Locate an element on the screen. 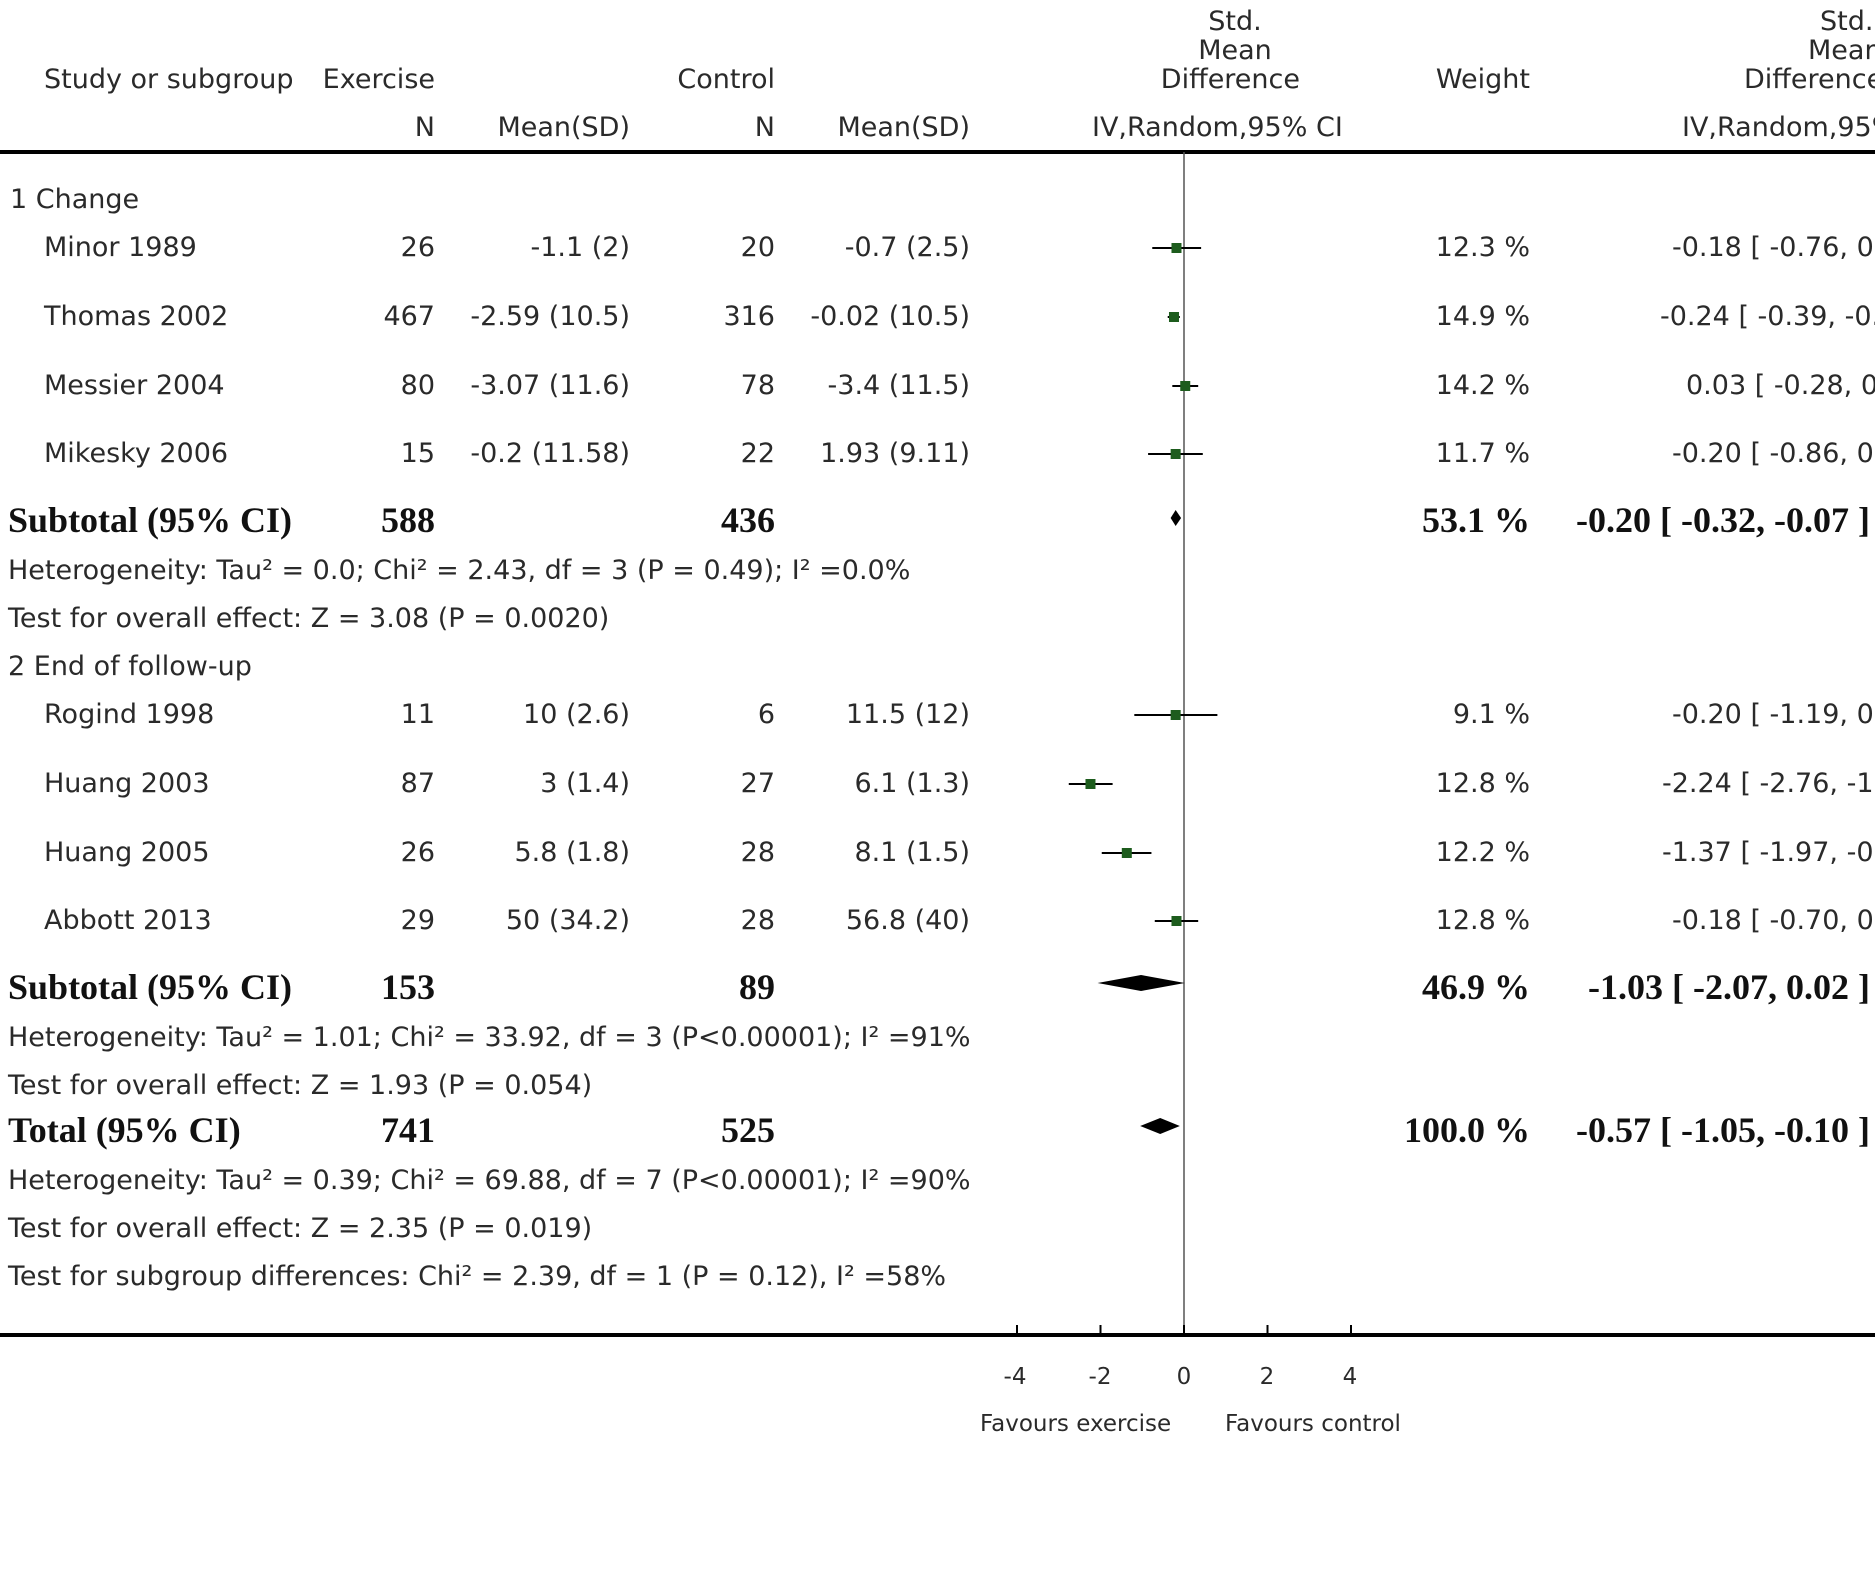  exercise-mean-sd: -2.59 (10.5) is located at coordinates (550, 316).